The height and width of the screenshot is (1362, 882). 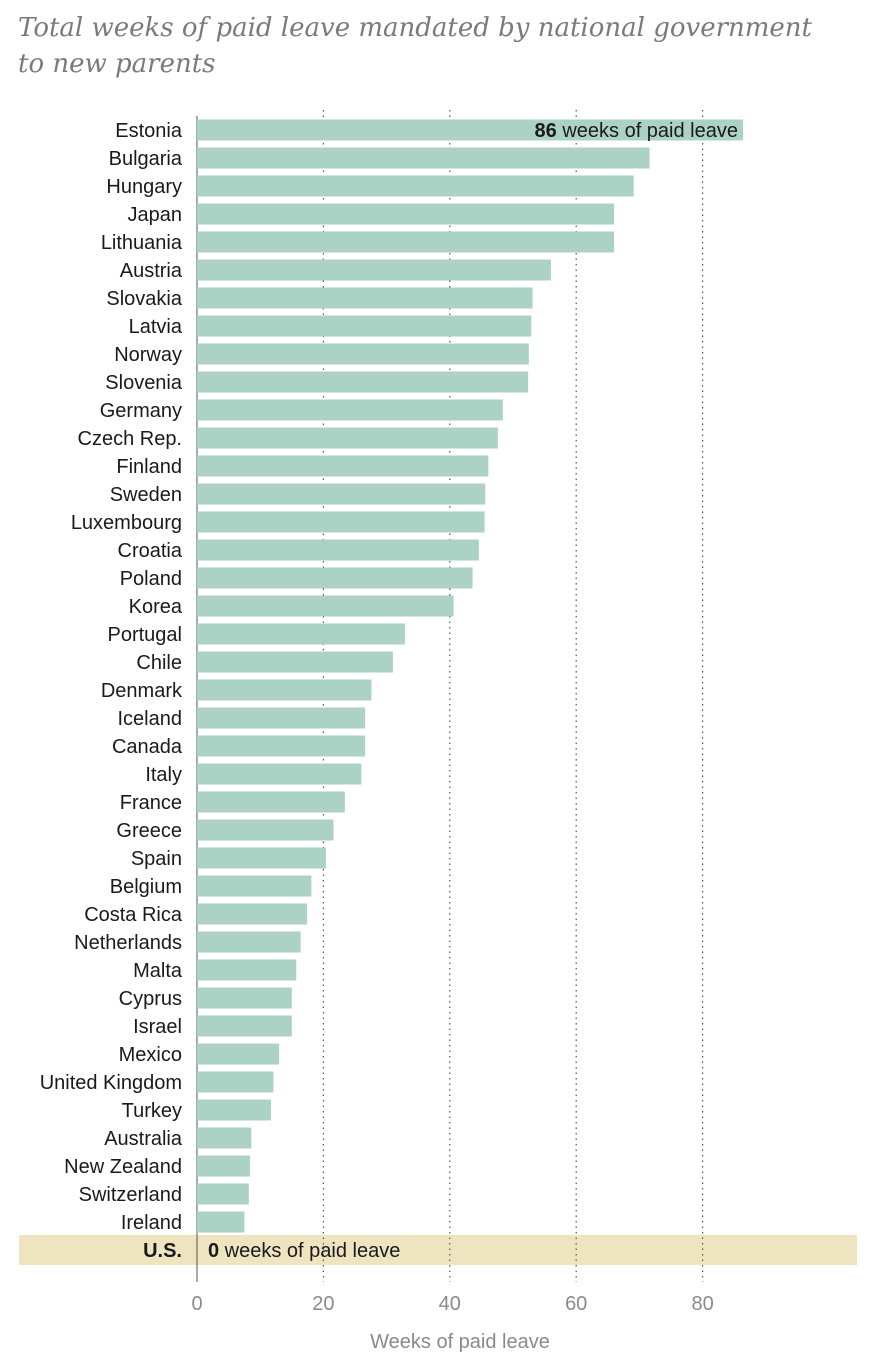 What do you see at coordinates (147, 747) in the screenshot?
I see `category-label: Canada` at bounding box center [147, 747].